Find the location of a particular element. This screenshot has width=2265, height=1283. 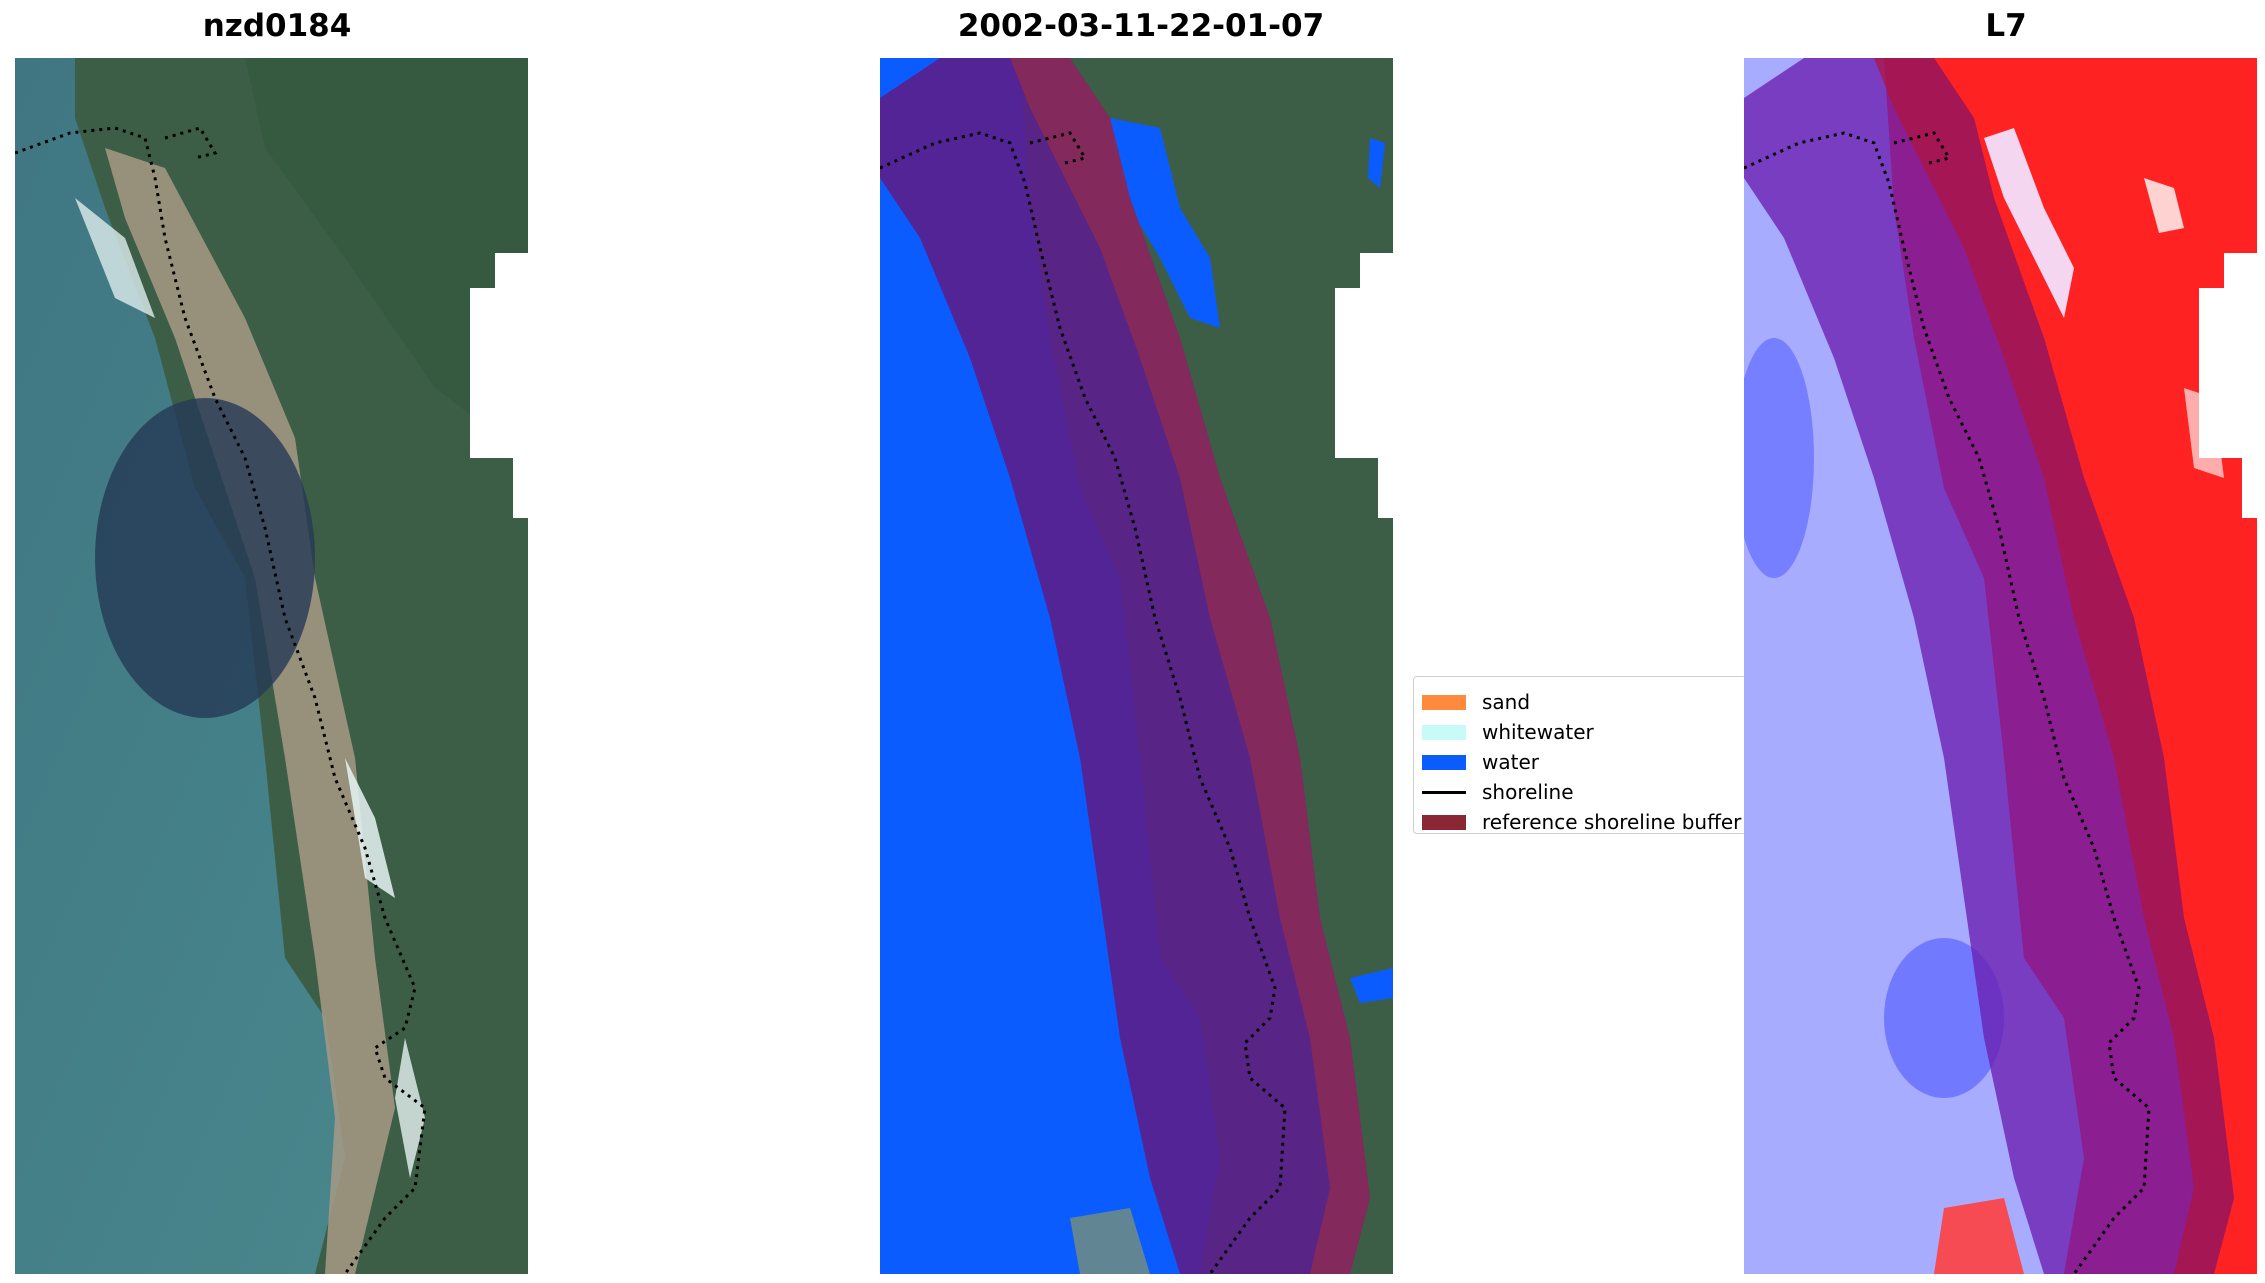

legend-item-shoreline: shoreline is located at coordinates (1498, 792).